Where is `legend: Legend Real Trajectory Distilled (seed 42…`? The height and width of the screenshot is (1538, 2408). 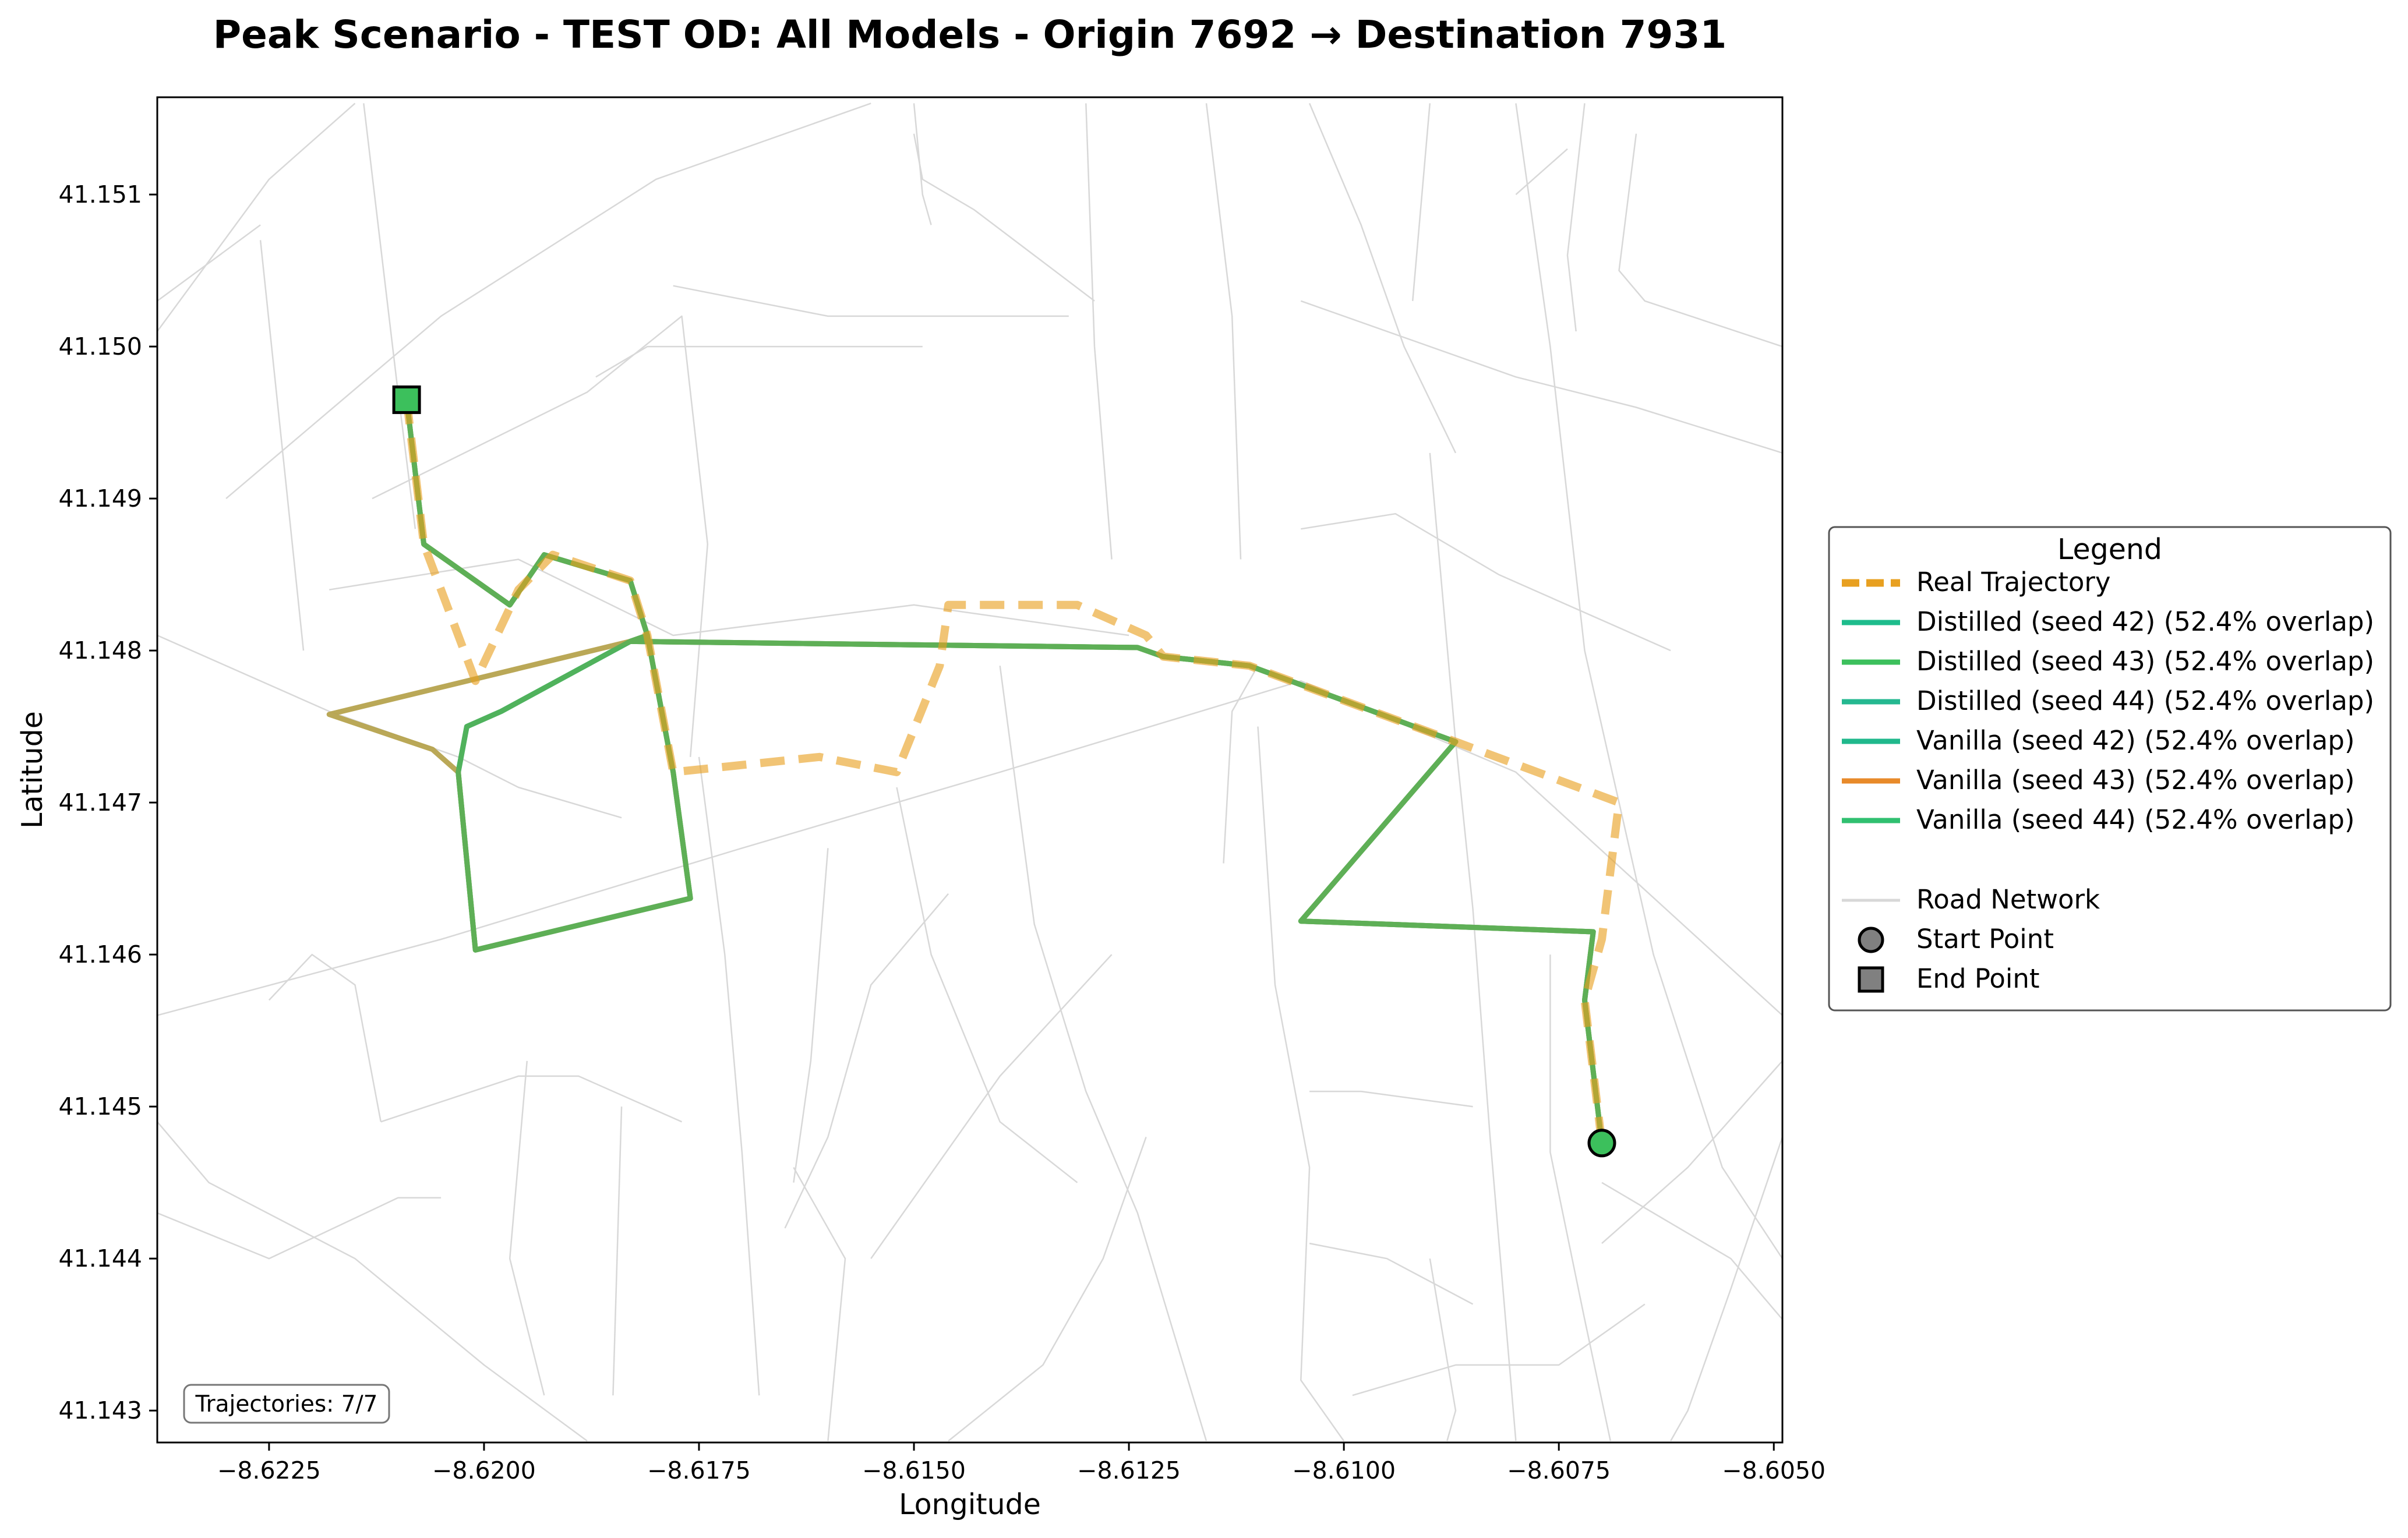 legend: Legend Real Trajectory Distilled (seed 42… is located at coordinates (2110, 769).